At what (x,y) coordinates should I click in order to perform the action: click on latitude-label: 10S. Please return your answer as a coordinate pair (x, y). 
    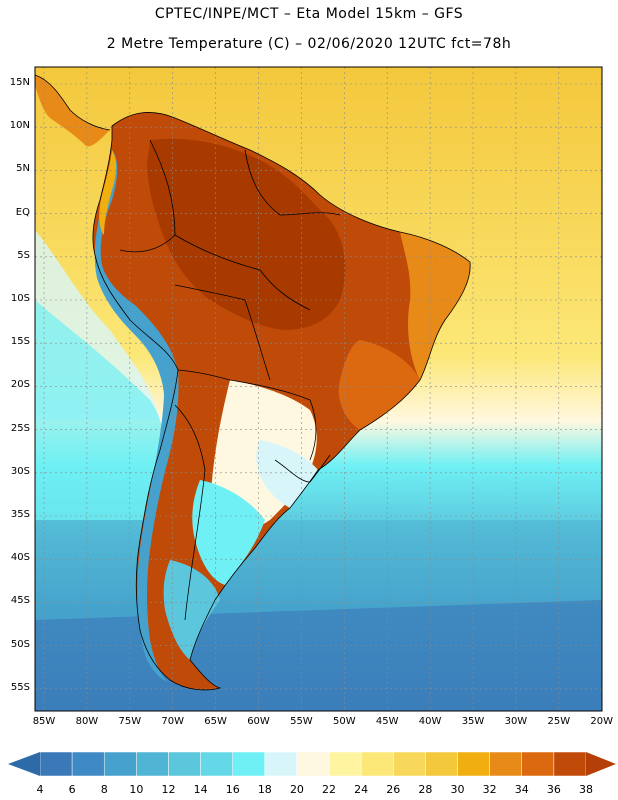
    Looking at the image, I should click on (20, 298).